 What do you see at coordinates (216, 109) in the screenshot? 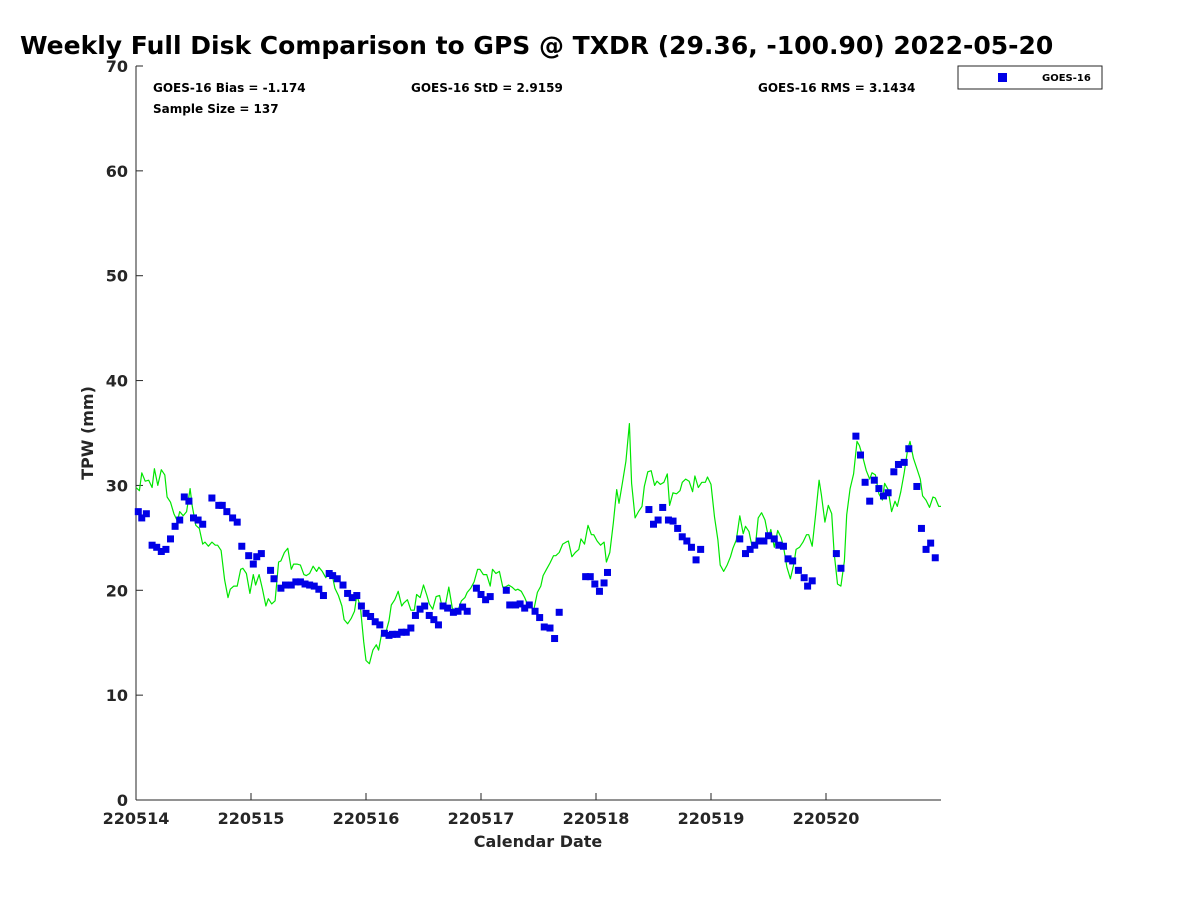
I see `stat-sample-size: Sample Size = 137` at bounding box center [216, 109].